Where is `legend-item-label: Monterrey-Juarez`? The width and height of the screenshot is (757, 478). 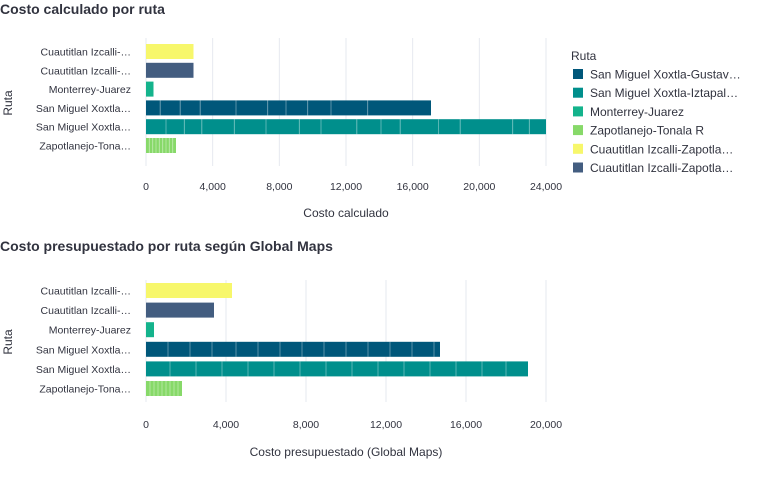
legend-item-label: Monterrey-Juarez is located at coordinates (637, 112).